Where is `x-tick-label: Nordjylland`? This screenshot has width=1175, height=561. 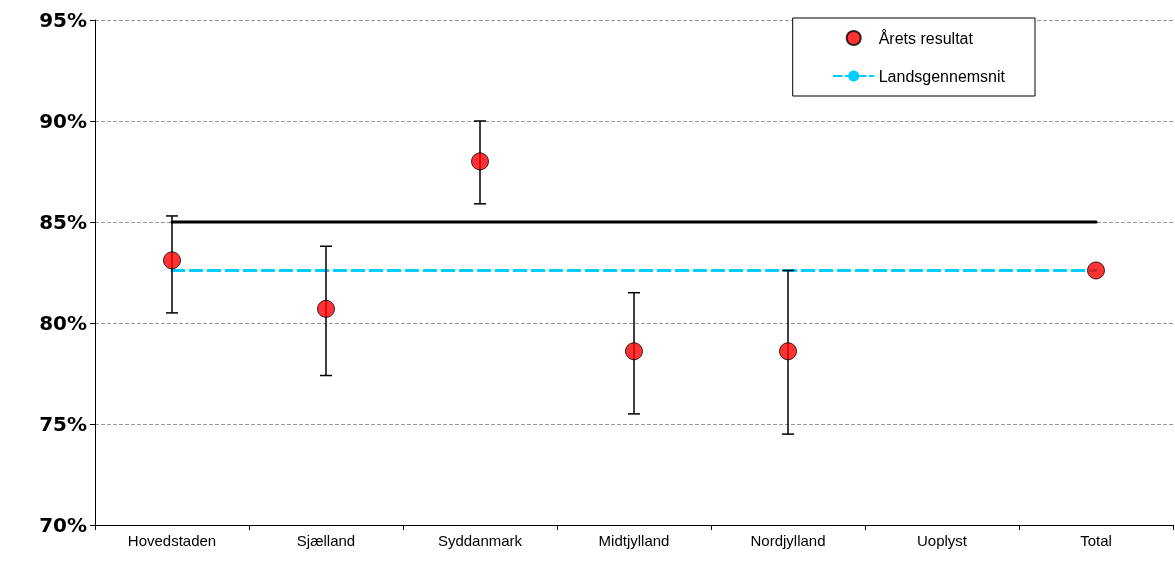
x-tick-label: Nordjylland is located at coordinates (788, 540).